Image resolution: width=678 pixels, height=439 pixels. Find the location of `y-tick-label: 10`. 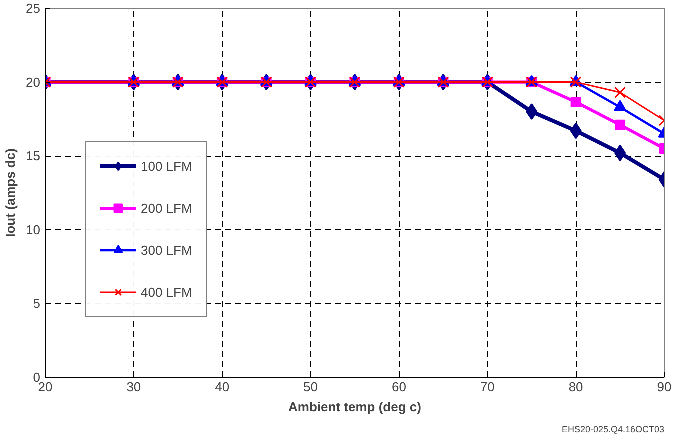

y-tick-label: 10 is located at coordinates (33, 230).